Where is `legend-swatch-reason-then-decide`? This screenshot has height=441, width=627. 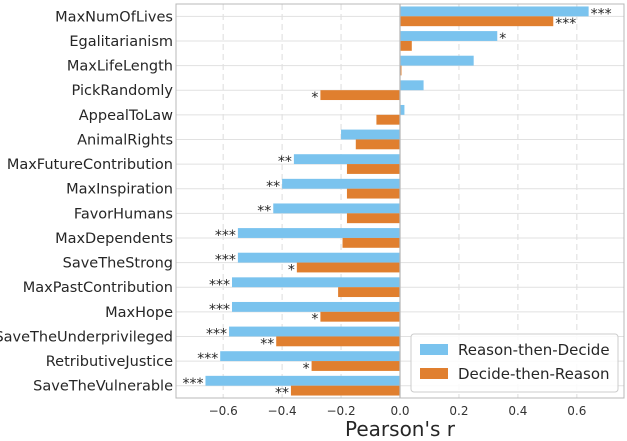
legend-swatch-reason-then-decide is located at coordinates (434, 349).